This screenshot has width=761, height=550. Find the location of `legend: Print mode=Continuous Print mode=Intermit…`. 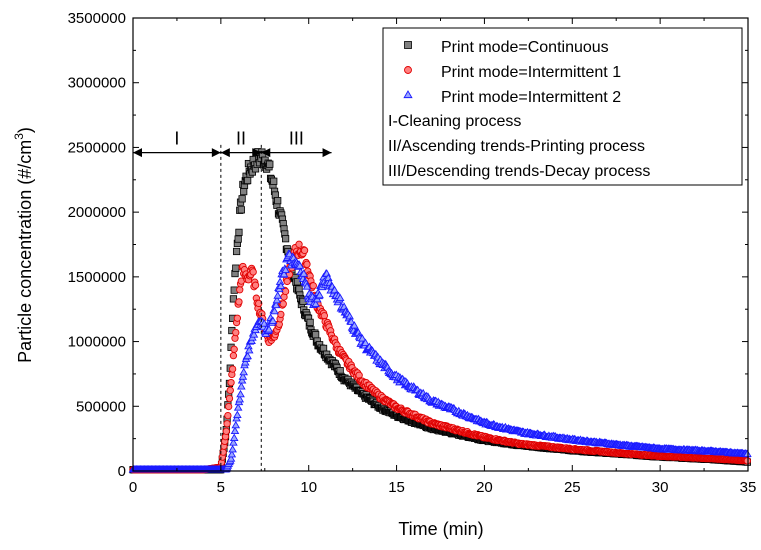

legend: Print mode=Continuous Print mode=Intermit… is located at coordinates (562, 106).